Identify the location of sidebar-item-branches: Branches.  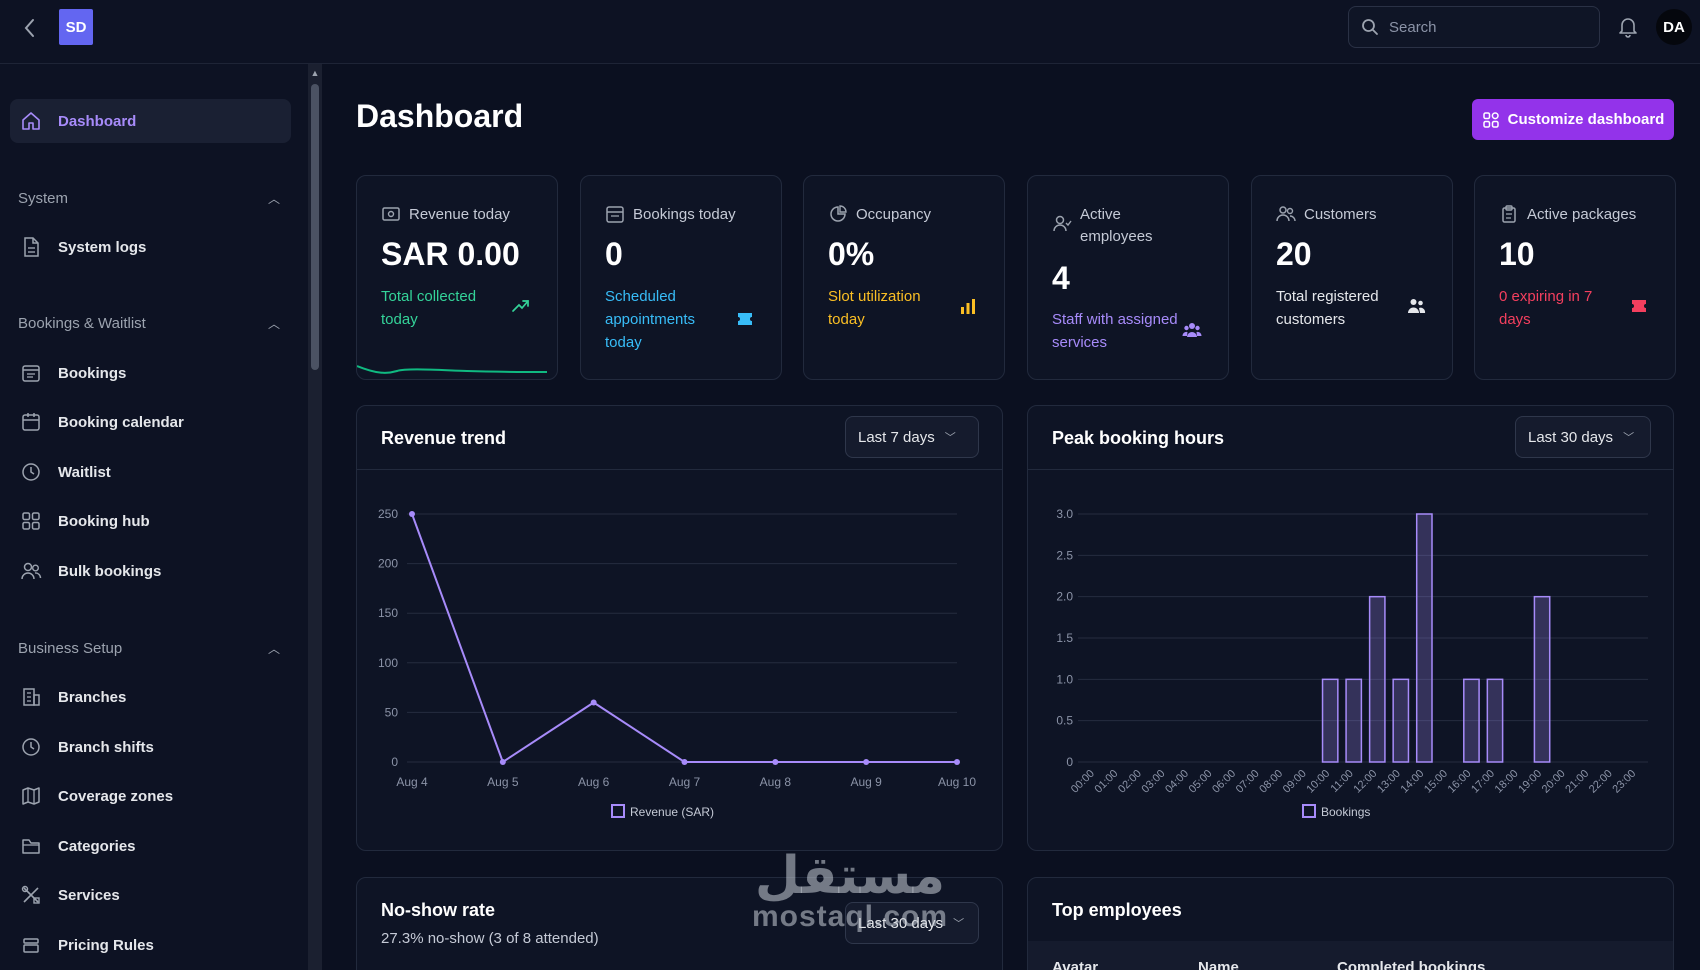
(150, 697).